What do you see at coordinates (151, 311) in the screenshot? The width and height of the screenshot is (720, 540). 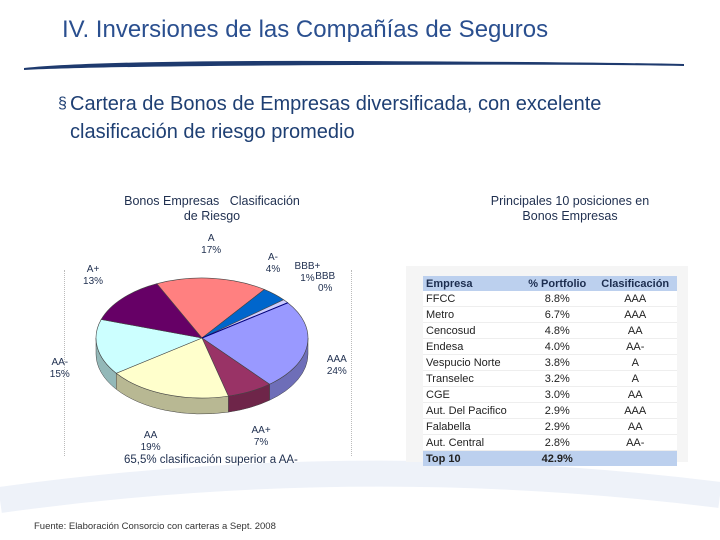 I see `pie-slice-a+` at bounding box center [151, 311].